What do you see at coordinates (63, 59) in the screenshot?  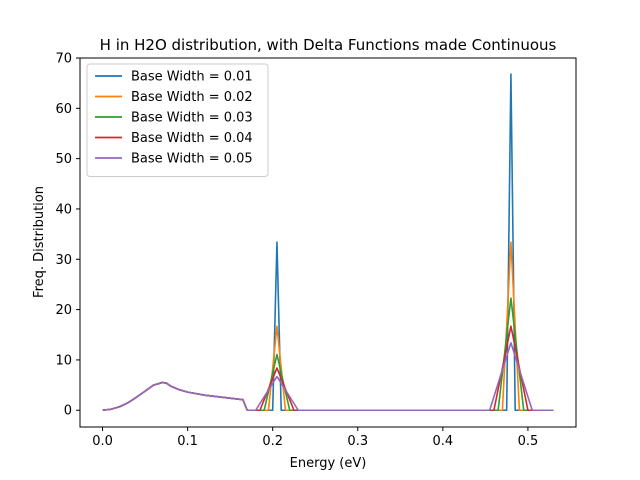 I see `y-tick-label: 70` at bounding box center [63, 59].